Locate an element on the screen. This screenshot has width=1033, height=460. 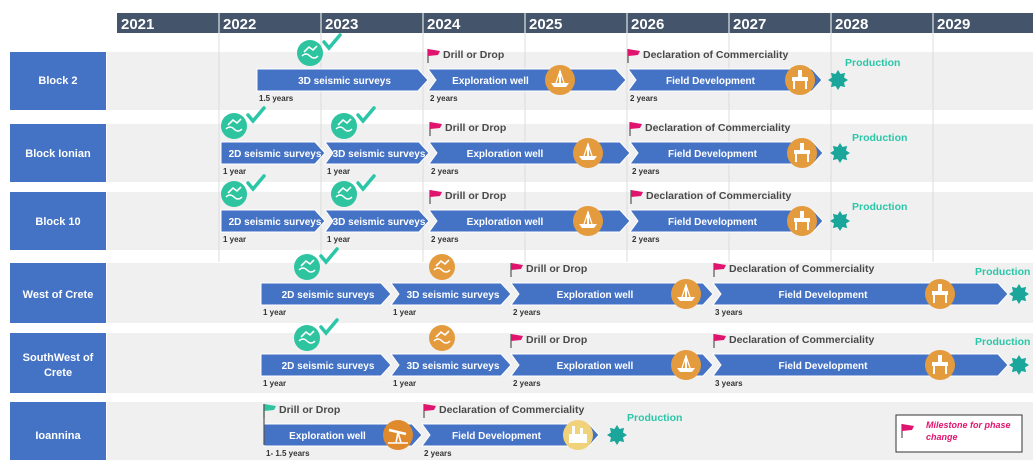
legend-text: change is located at coordinates (942, 437).